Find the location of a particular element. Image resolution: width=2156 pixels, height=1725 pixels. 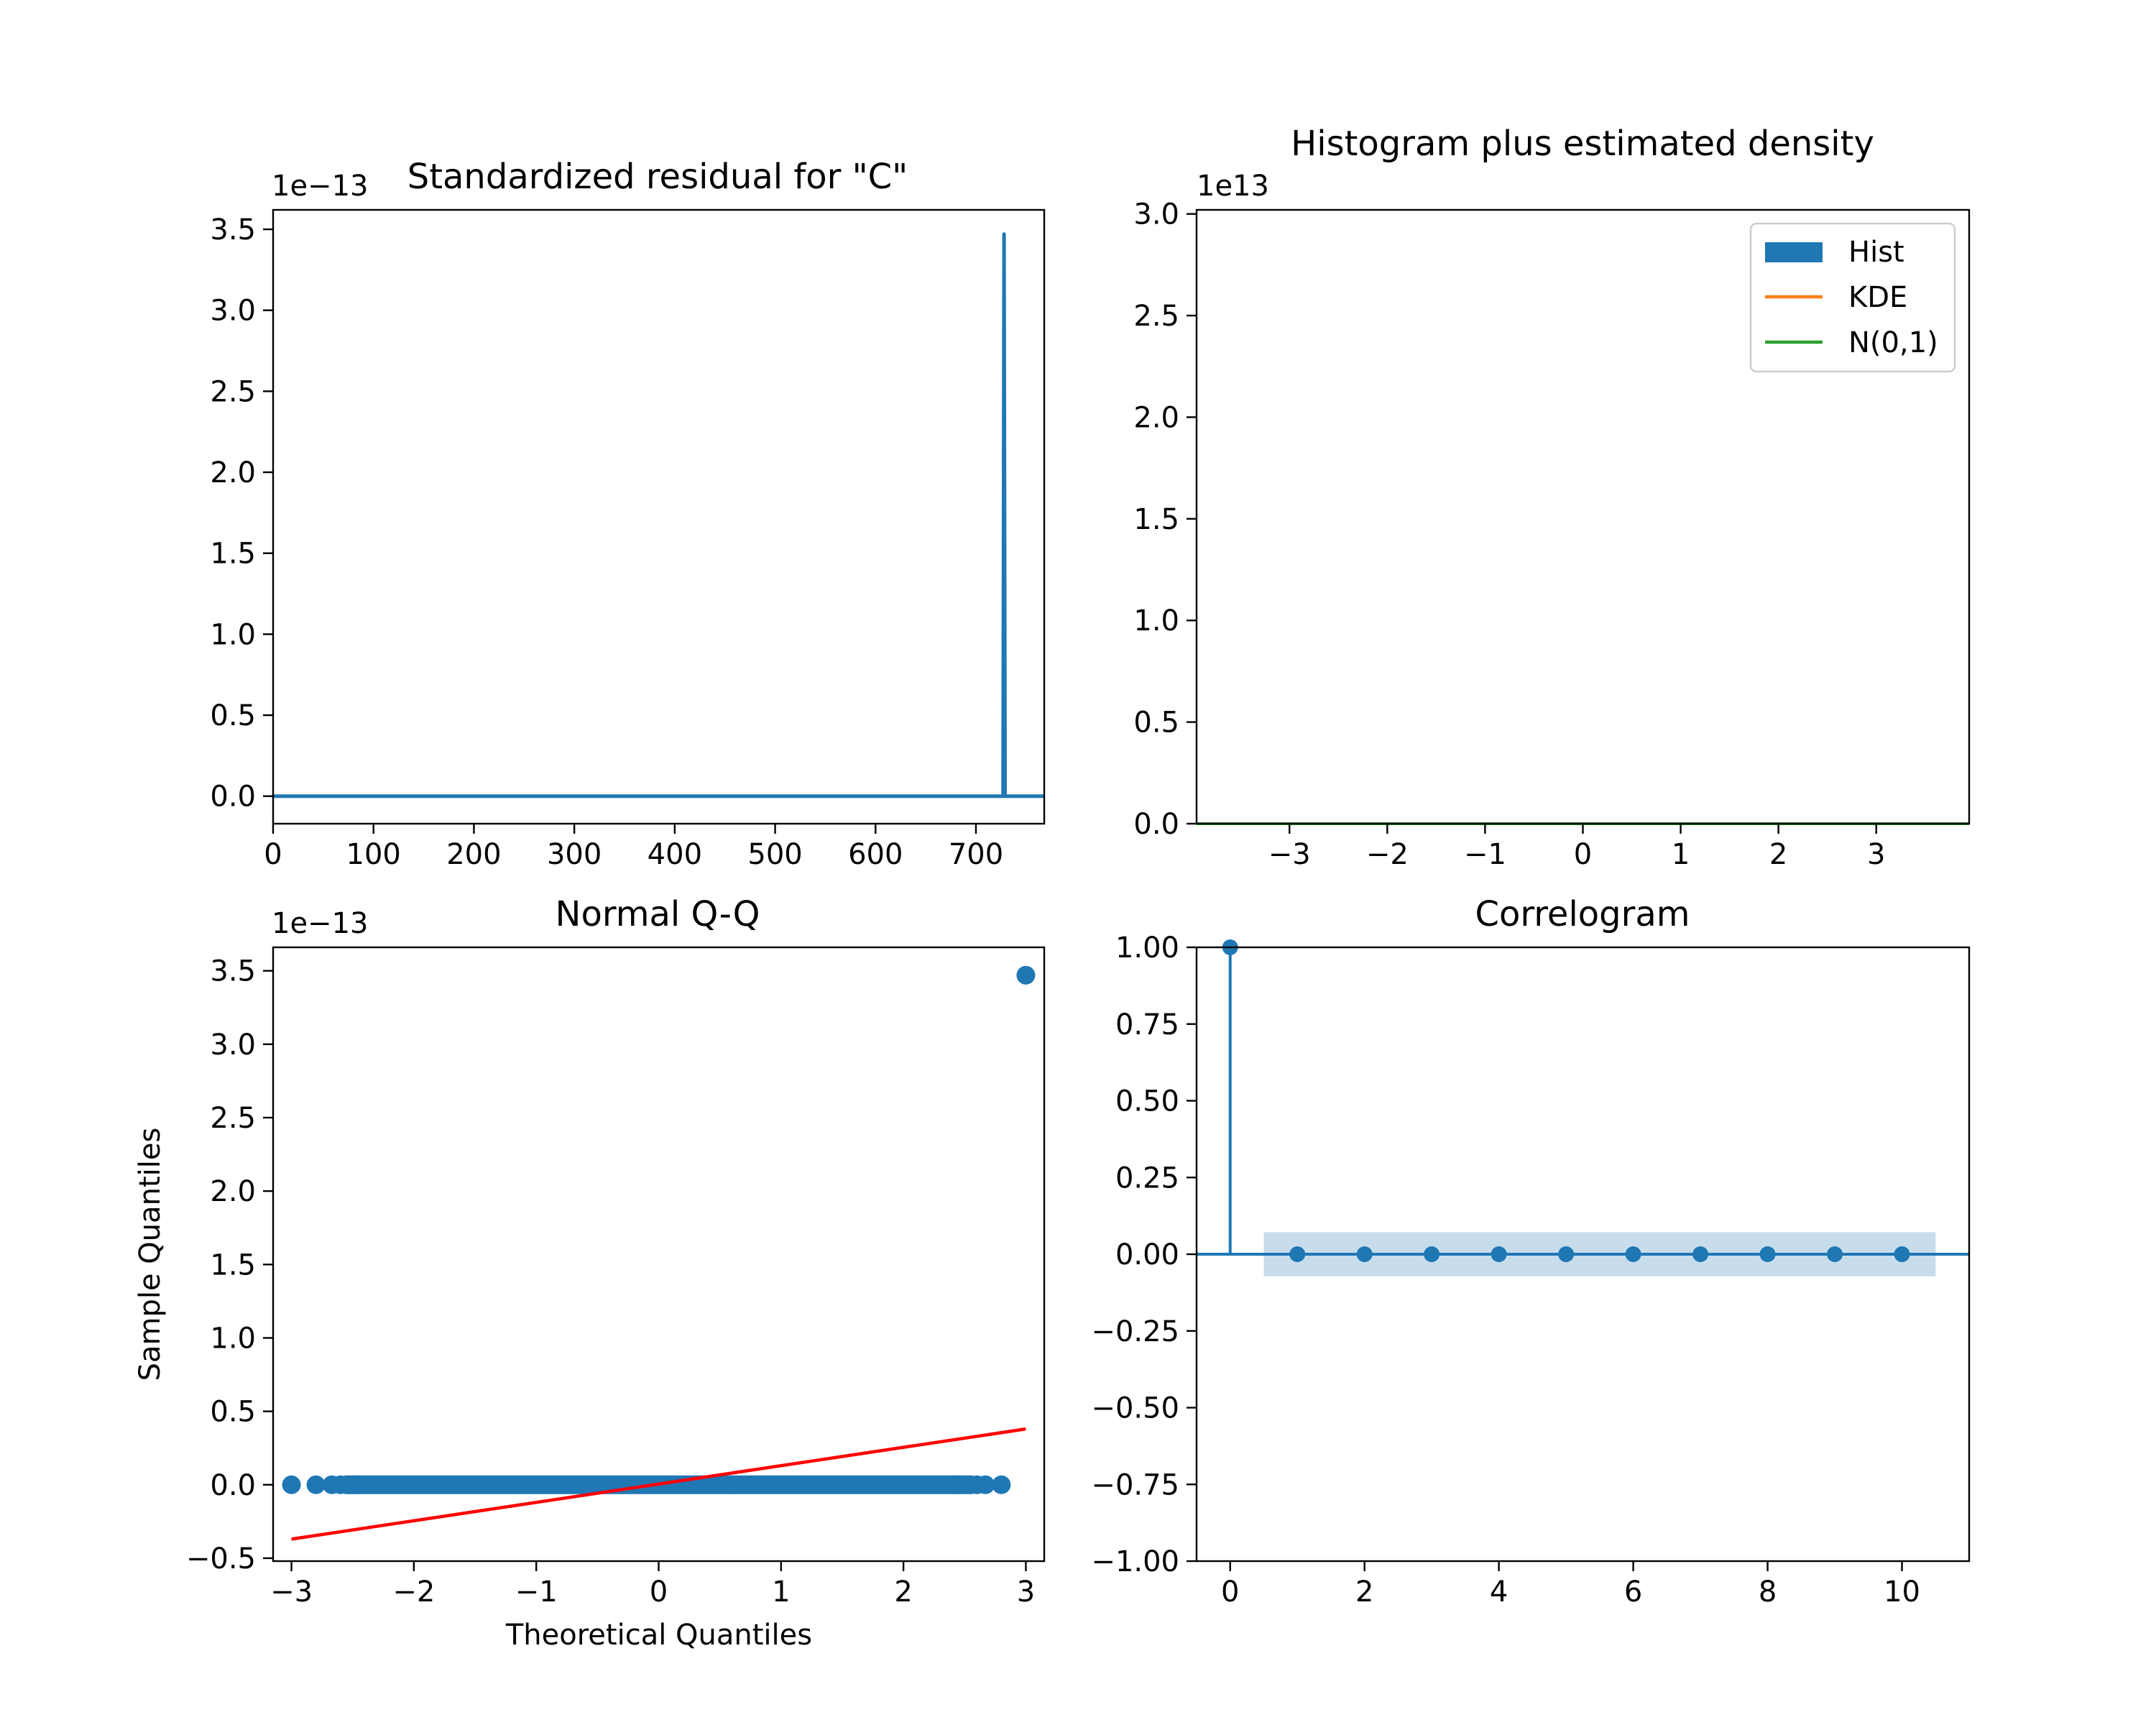

histogram-x-tick-label: 3 is located at coordinates (1876, 854).